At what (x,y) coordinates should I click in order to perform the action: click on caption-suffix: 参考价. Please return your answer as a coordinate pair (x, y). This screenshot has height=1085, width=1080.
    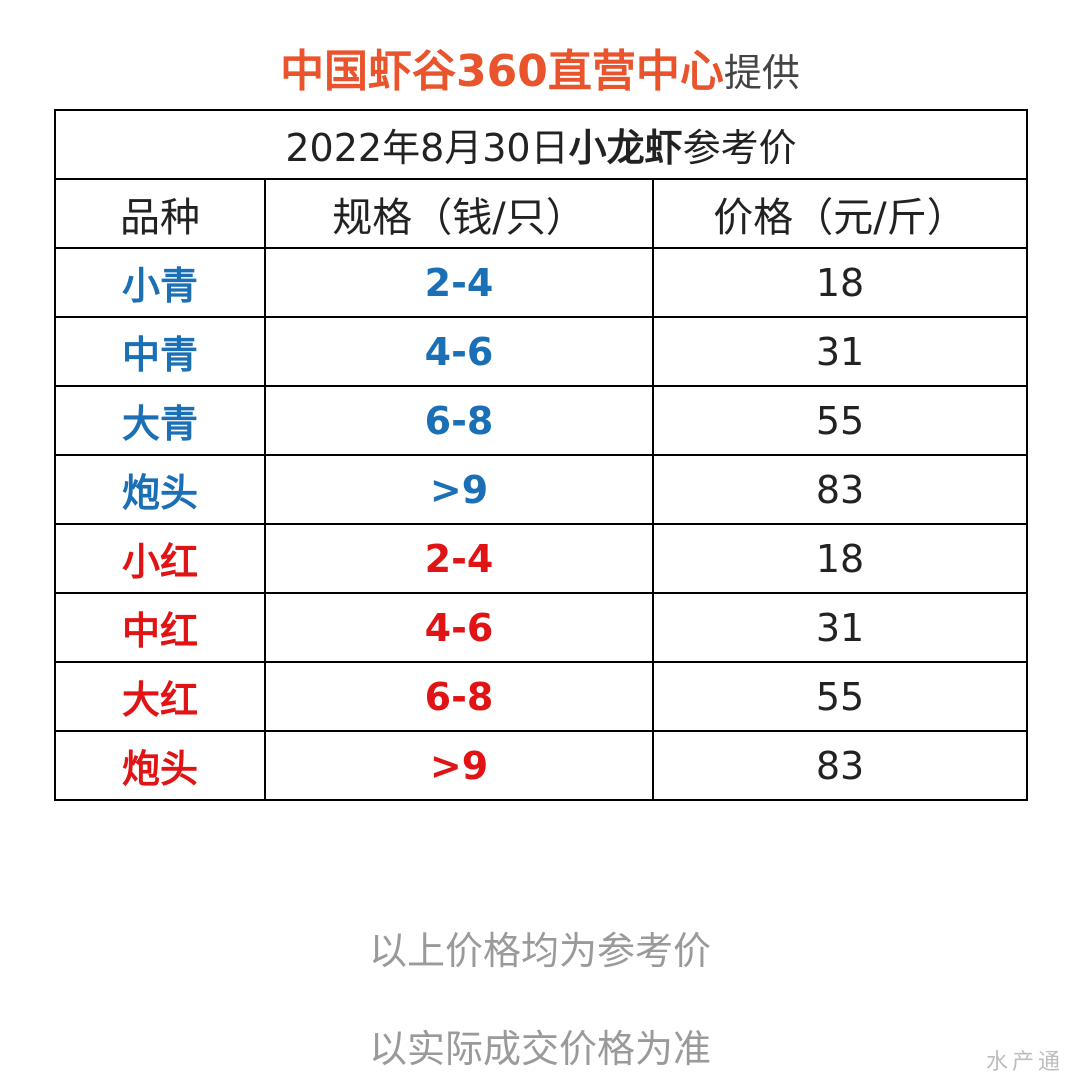
    Looking at the image, I should click on (739, 148).